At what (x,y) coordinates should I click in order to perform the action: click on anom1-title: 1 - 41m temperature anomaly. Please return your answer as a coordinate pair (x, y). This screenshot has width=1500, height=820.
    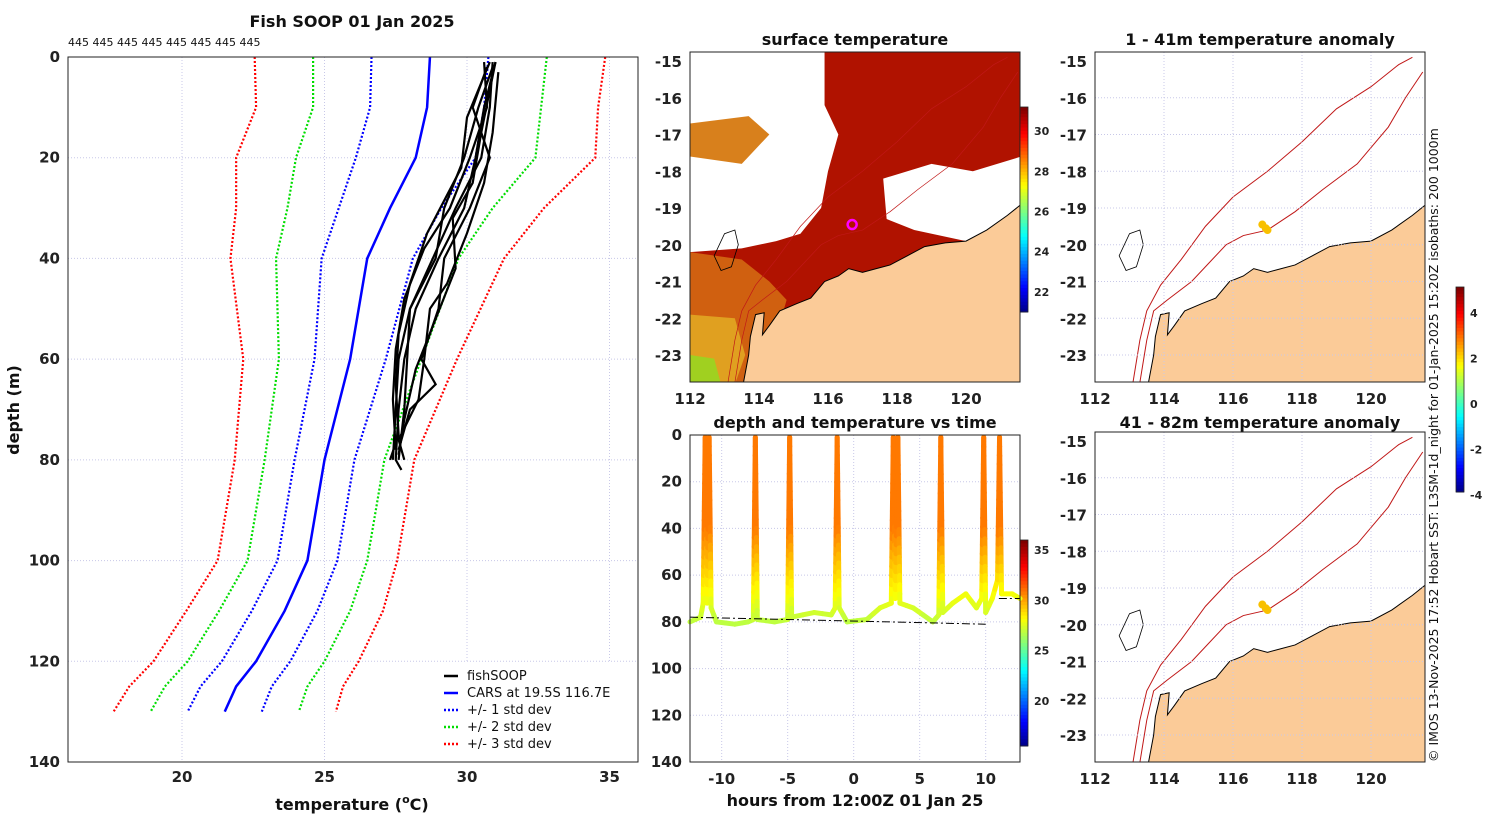
    Looking at the image, I should click on (1260, 39).